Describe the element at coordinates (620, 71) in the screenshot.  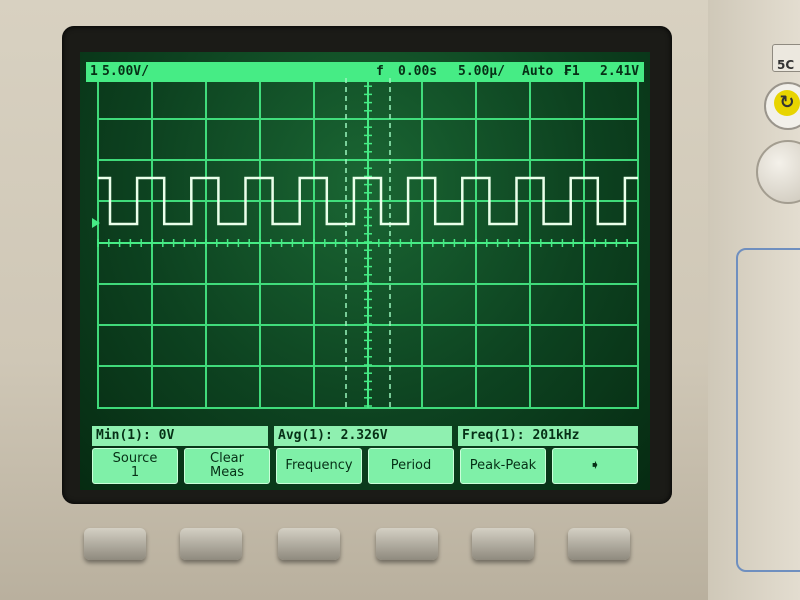
I see `trigger-level: 2.41V` at that location.